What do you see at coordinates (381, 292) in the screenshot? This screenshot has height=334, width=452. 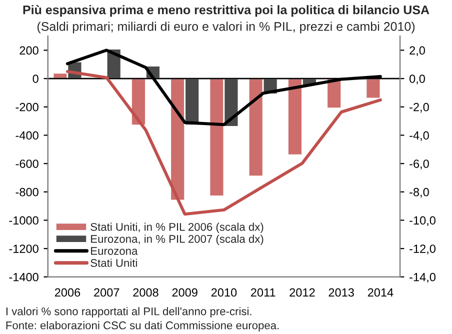 I see `x-tick-label: 2014` at bounding box center [381, 292].